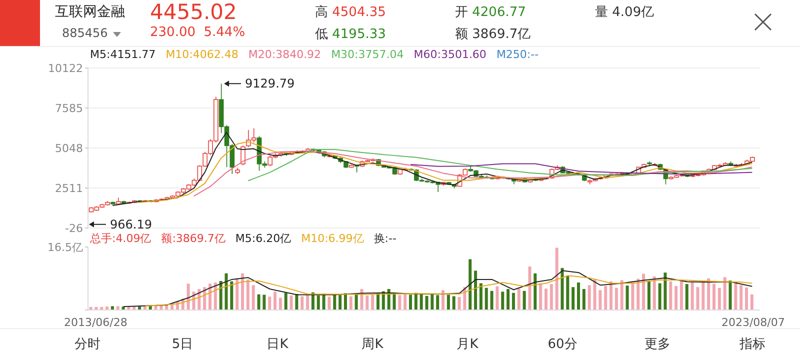 The image size is (800, 360). Describe the element at coordinates (193, 238) in the screenshot. I see `text: 额:3869.7亿` at that location.